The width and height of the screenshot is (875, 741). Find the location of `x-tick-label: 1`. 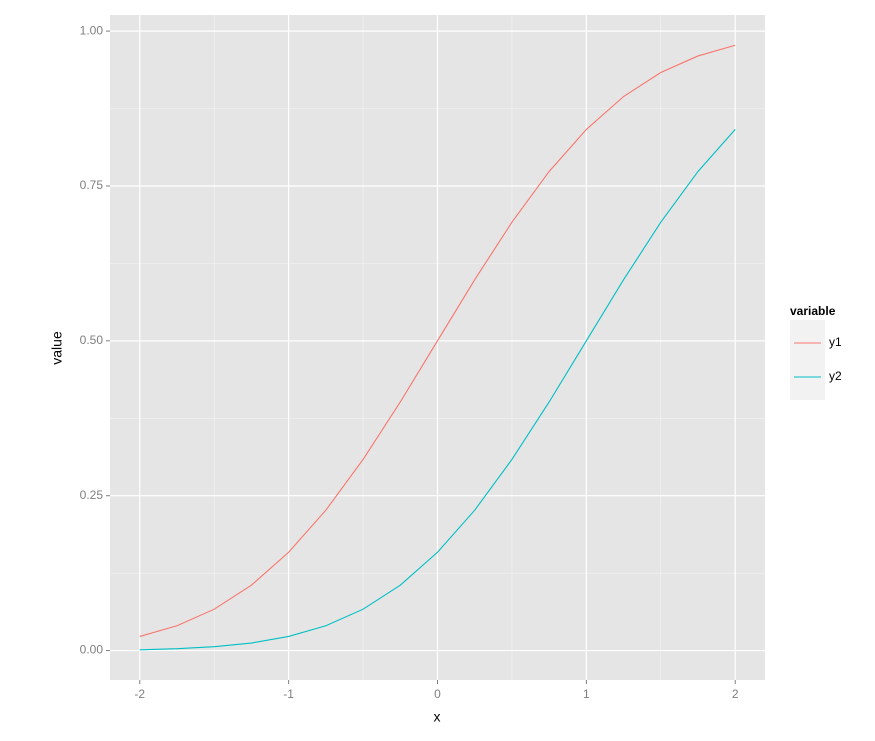

x-tick-label: 1 is located at coordinates (586, 694).